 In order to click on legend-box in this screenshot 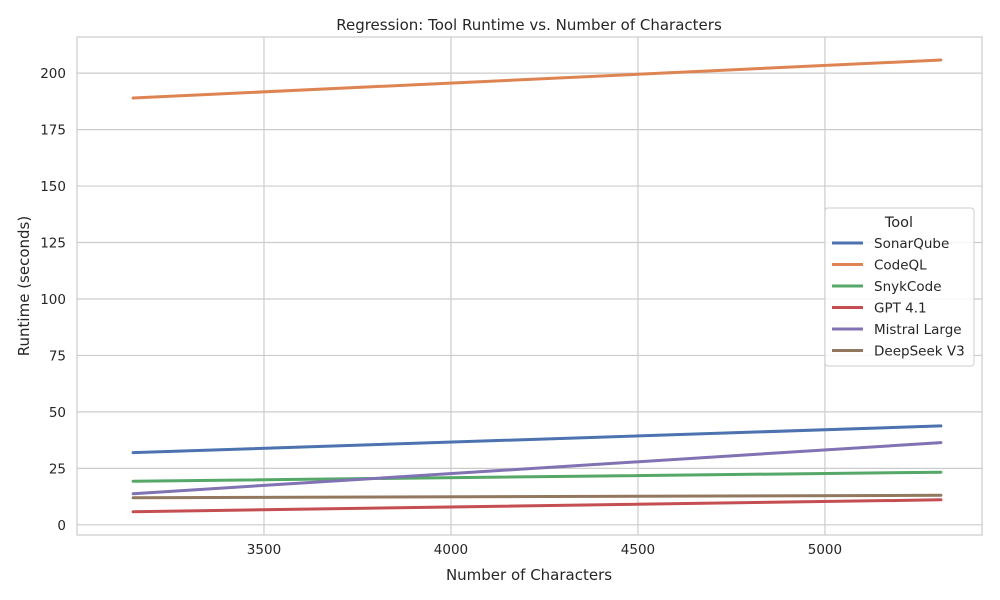, I will do `click(899, 287)`.